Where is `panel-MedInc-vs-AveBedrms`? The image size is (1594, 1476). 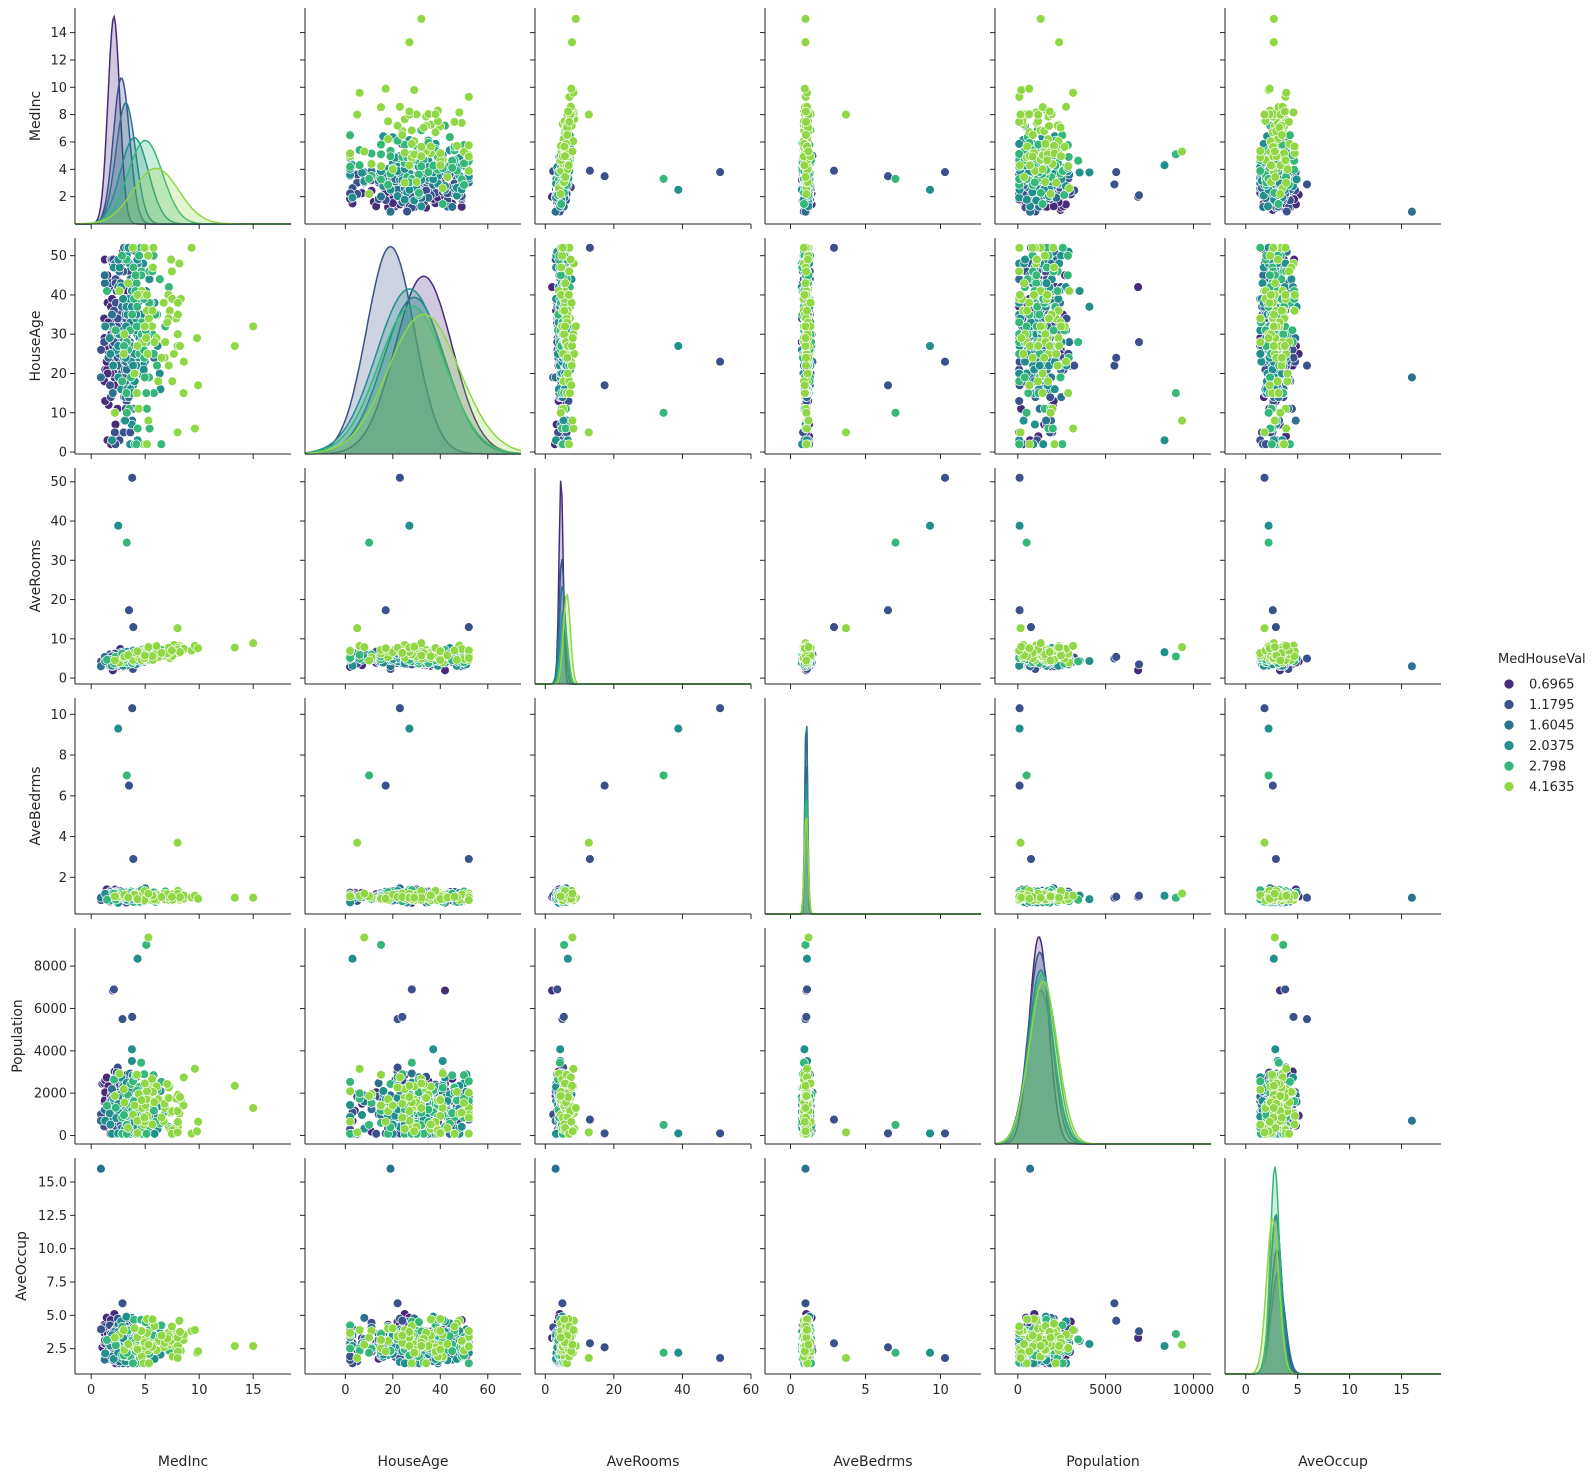
panel-MedInc-vs-AveBedrms is located at coordinates (870, 118).